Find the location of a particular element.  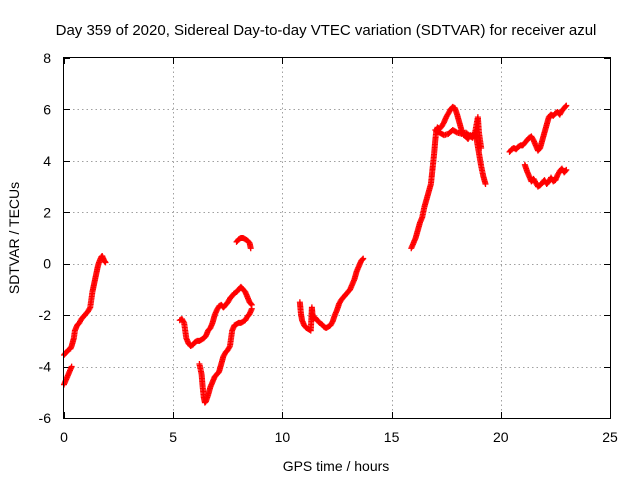

x-tick-label: 25 is located at coordinates (610, 437).